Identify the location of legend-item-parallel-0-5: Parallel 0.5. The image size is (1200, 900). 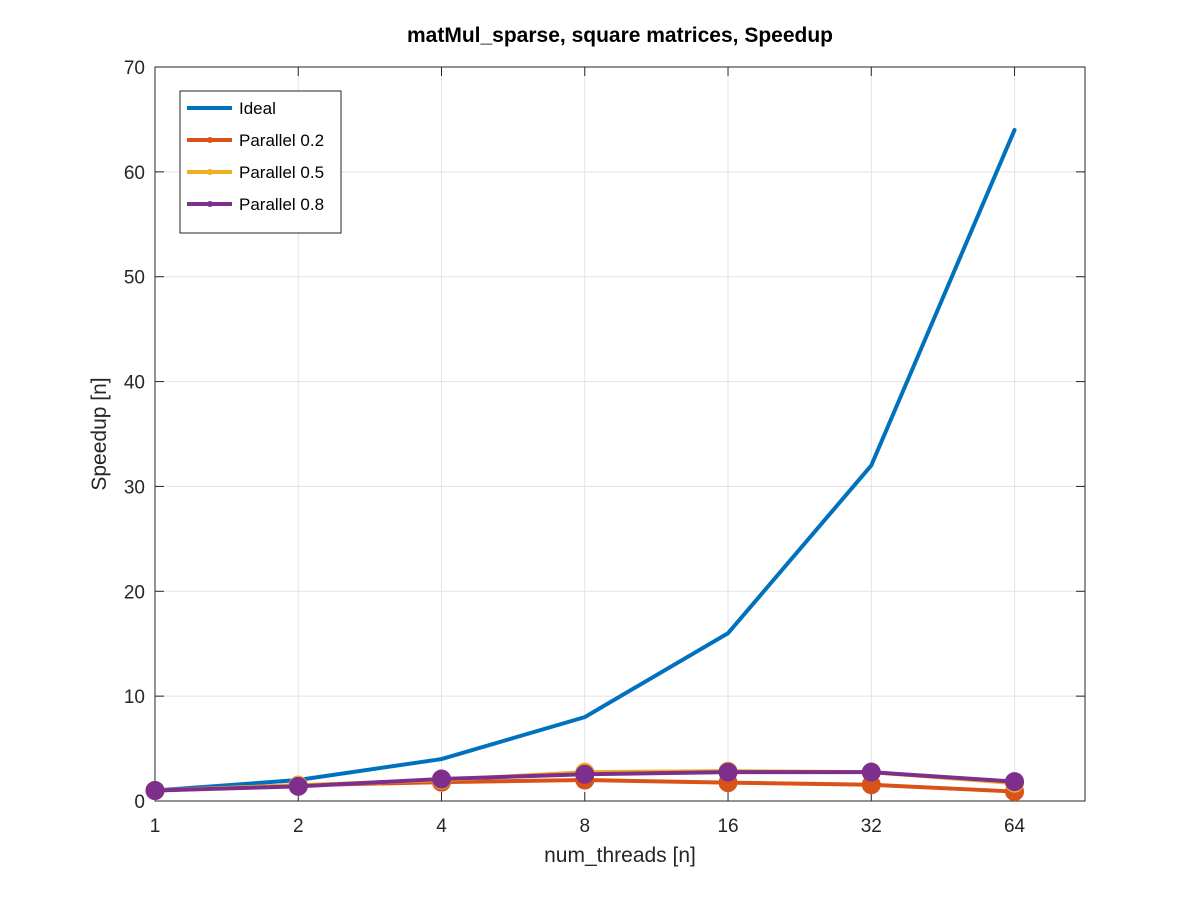
(255, 172).